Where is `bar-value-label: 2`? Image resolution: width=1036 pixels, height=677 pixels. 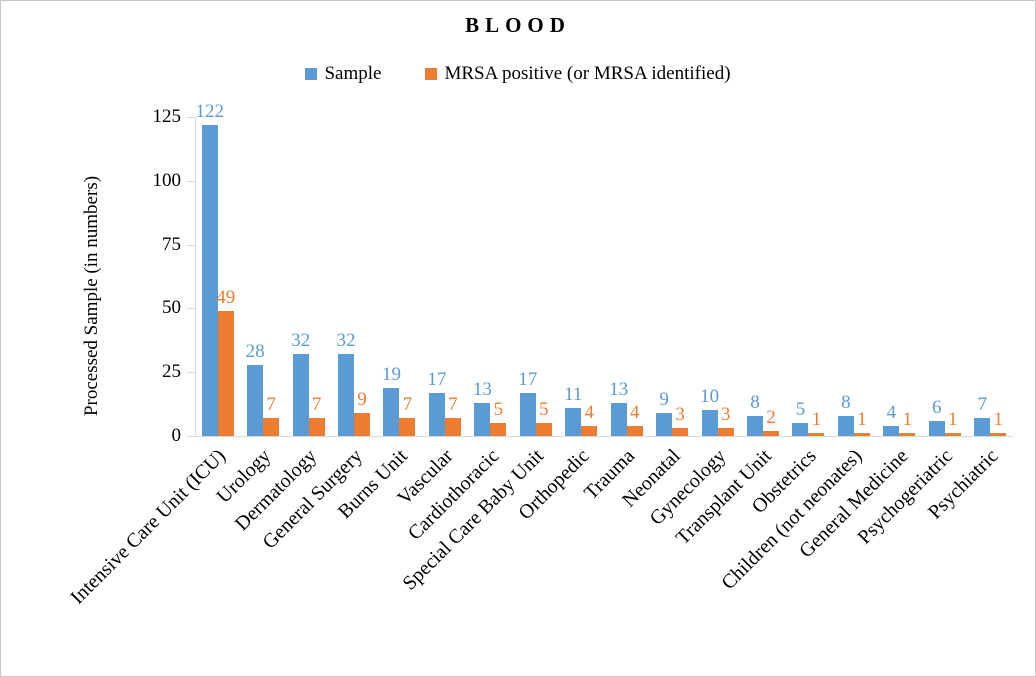
bar-value-label: 2 is located at coordinates (771, 417).